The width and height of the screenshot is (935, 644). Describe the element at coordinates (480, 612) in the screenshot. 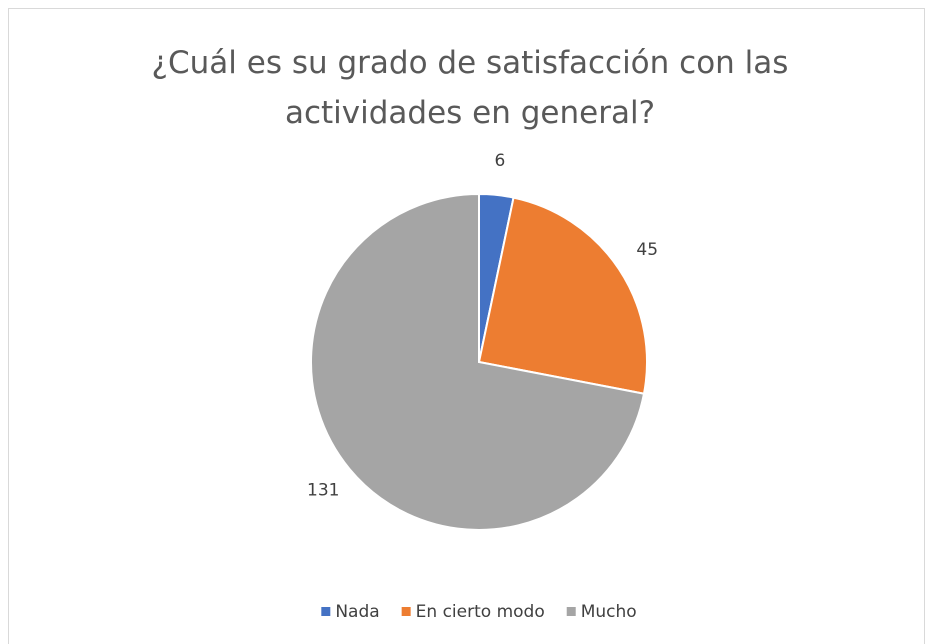

I see `legend-label: En cierto modo` at that location.